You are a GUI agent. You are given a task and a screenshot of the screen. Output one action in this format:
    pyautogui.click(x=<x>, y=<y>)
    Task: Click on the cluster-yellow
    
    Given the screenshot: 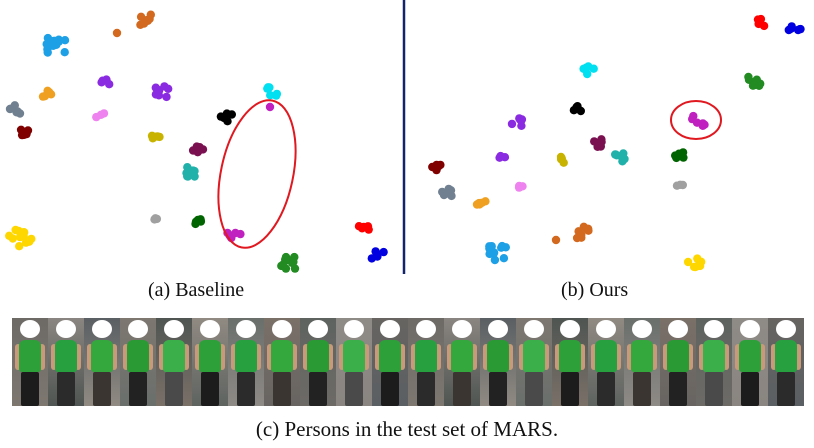 What is the action you would take?
    pyautogui.click(x=20, y=238)
    